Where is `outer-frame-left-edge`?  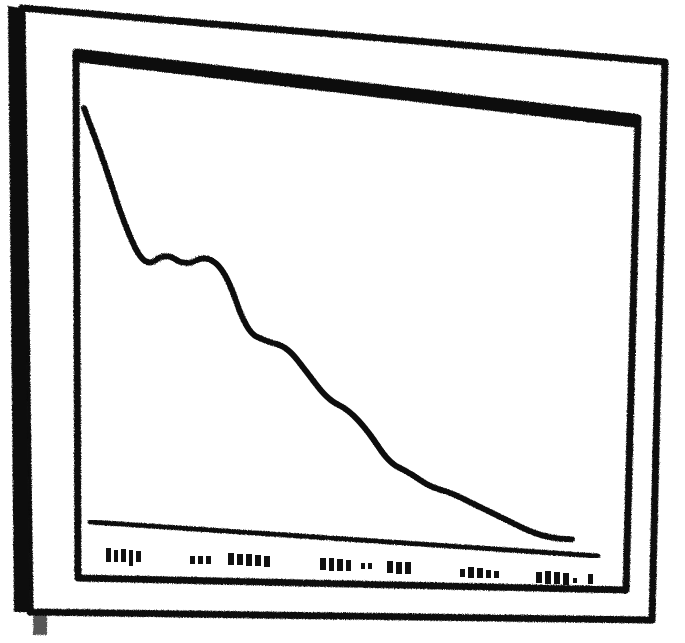
outer-frame-left-edge is located at coordinates (19, 309).